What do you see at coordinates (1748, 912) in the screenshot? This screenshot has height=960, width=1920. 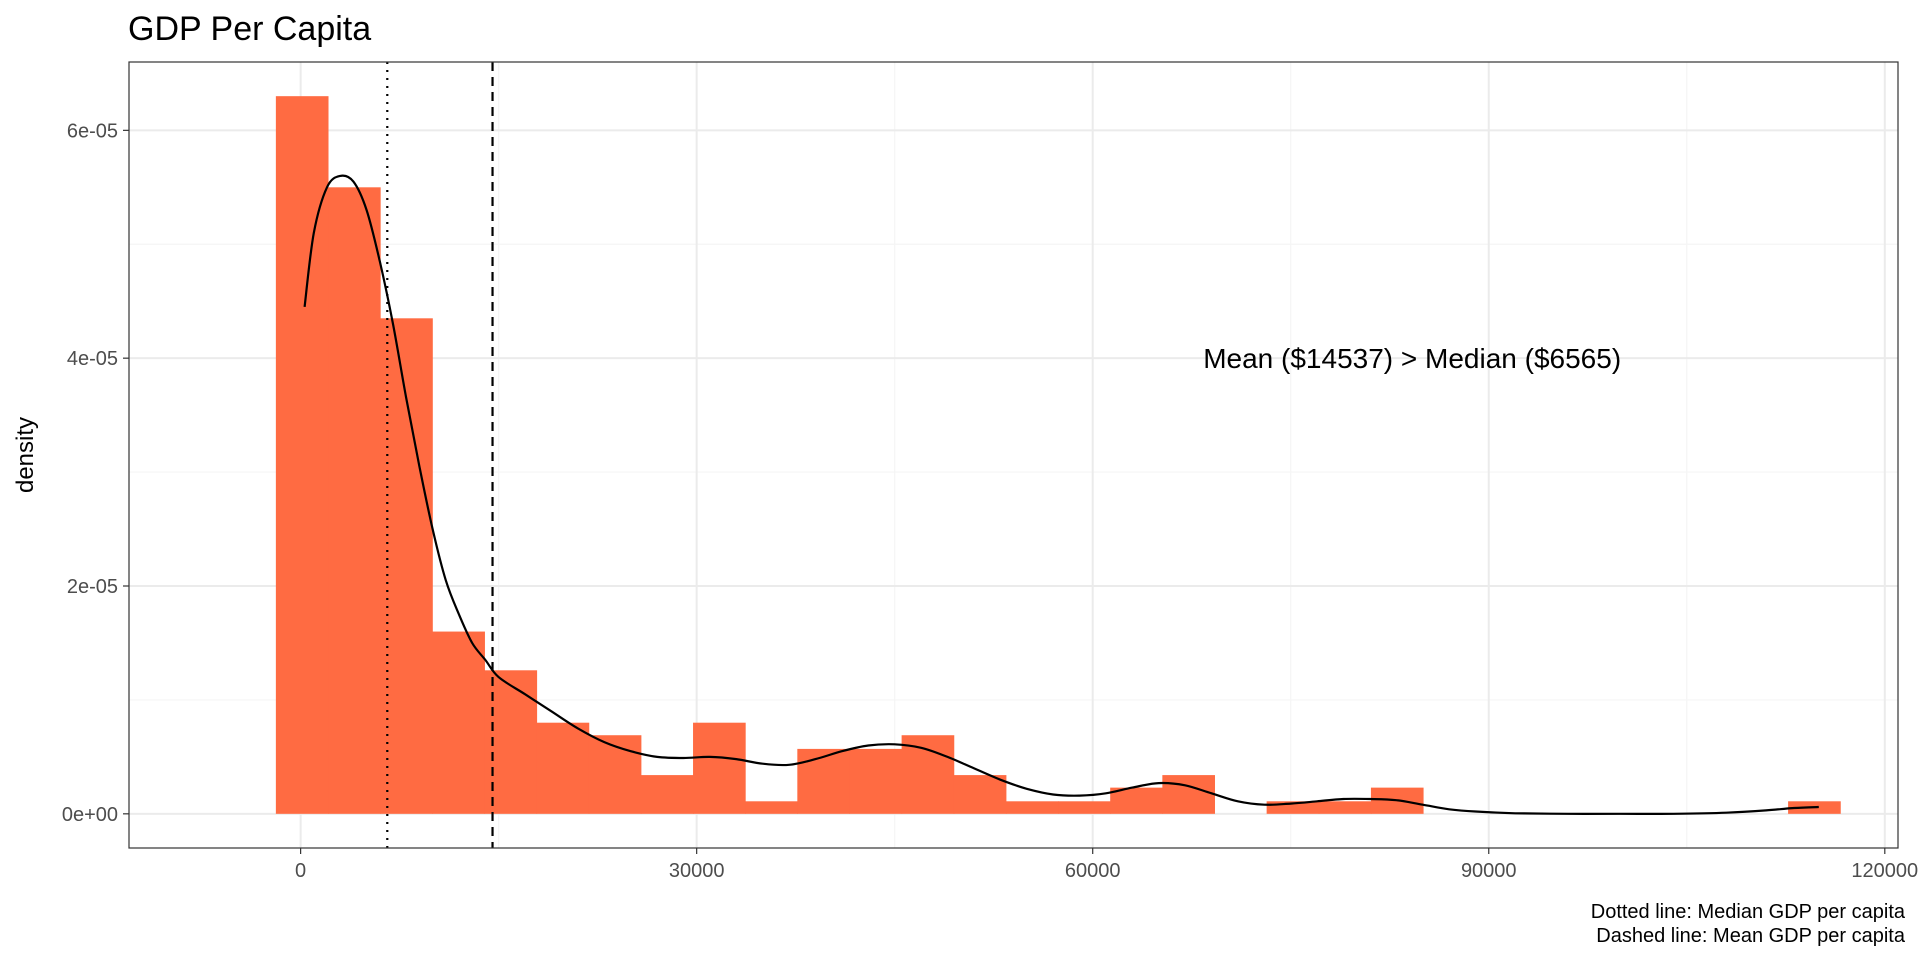 I see `caption-line-median: Dotted line: Median GDP per capita` at bounding box center [1748, 912].